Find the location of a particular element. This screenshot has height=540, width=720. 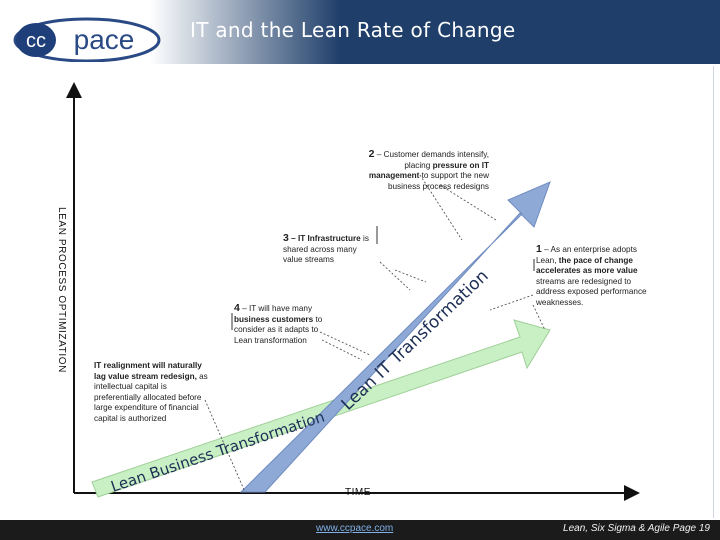

note-2-bold: pressure on IT management is located at coordinates (428, 170).